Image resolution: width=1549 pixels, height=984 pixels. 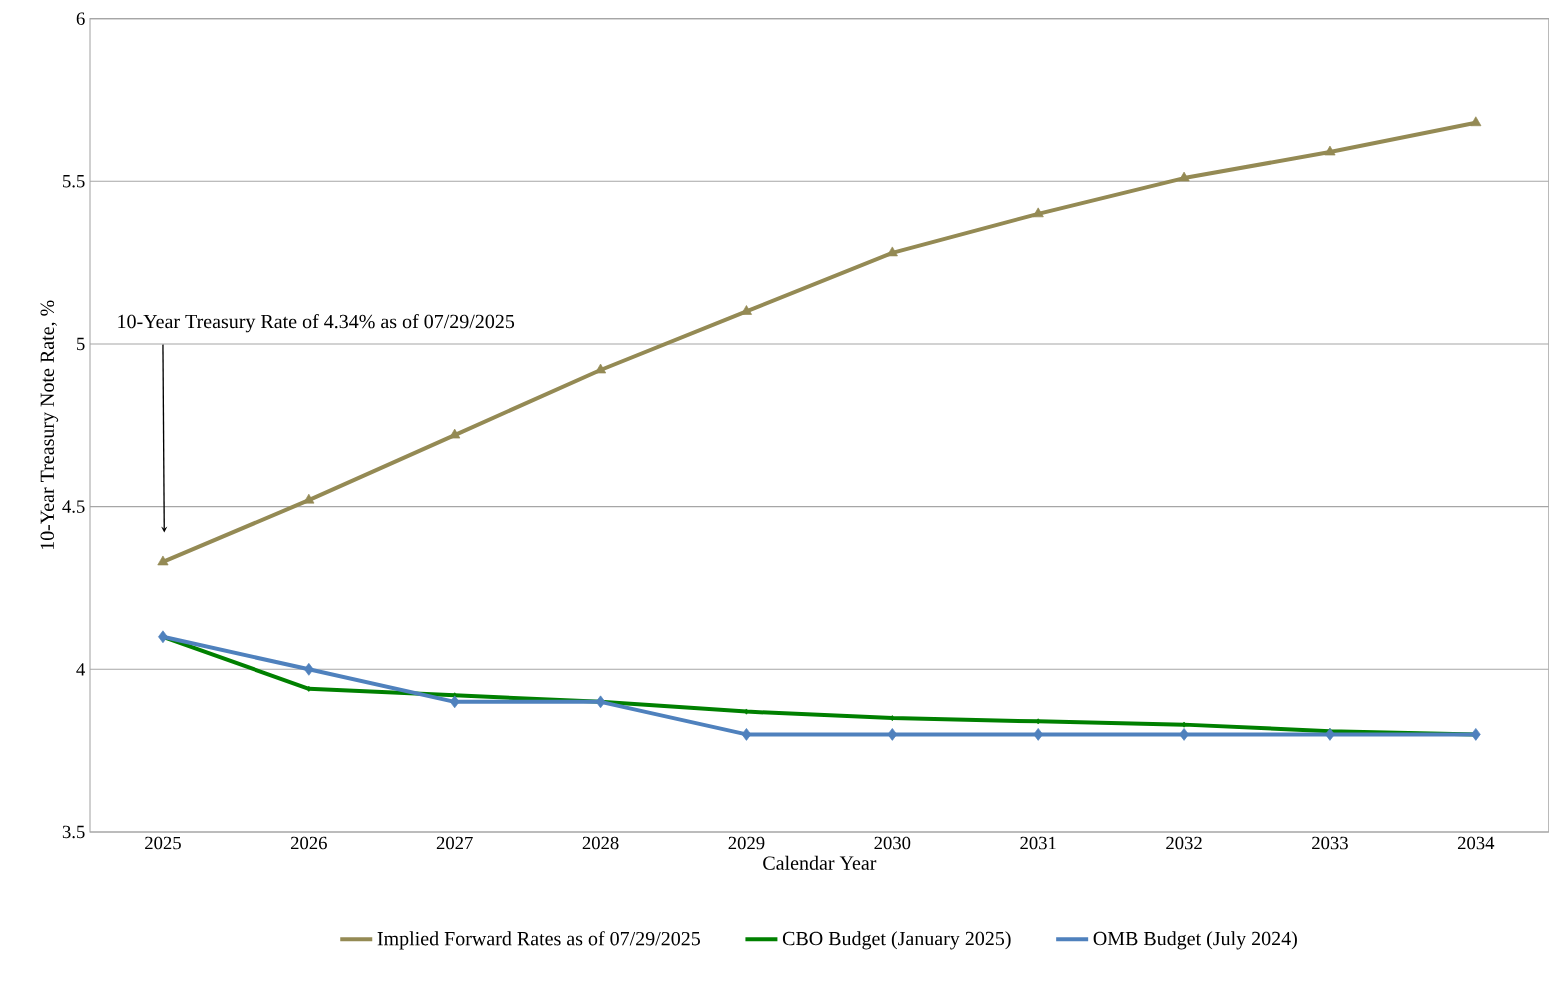 I want to click on annotation: 10-Year Treasury Rate of 4.34% as of 07/29/2025, so click(x=316, y=323).